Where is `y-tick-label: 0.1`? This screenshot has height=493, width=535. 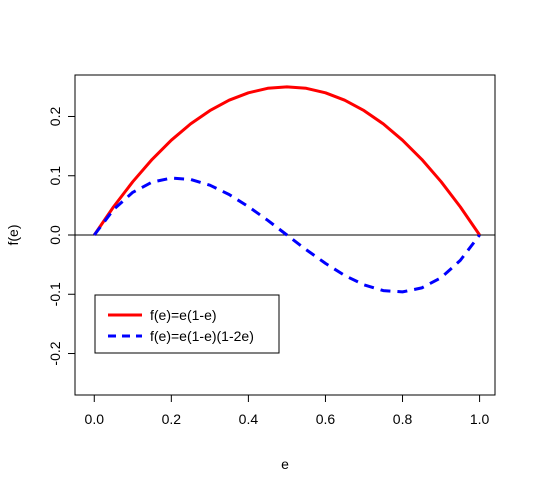
y-tick-label: 0.1 is located at coordinates (55, 176).